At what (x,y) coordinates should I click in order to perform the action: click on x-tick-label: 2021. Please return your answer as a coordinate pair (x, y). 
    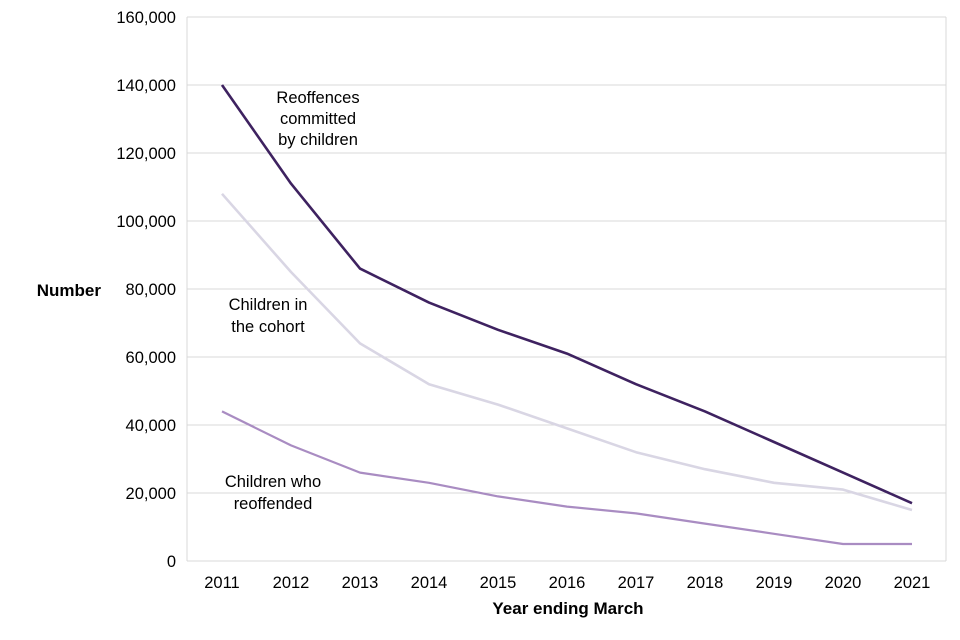
    Looking at the image, I should click on (912, 583).